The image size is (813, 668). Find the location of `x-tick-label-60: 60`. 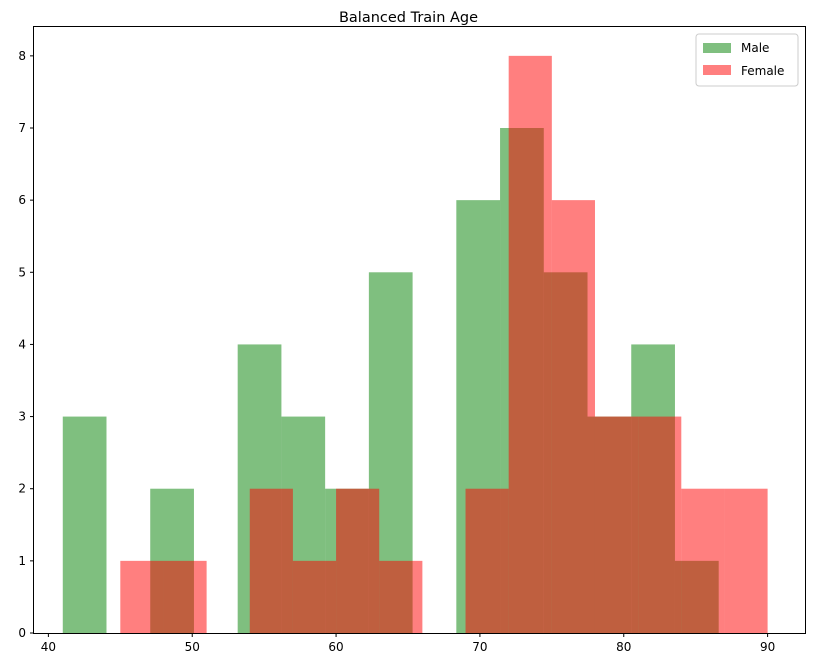

x-tick-label-60: 60 is located at coordinates (335, 647).